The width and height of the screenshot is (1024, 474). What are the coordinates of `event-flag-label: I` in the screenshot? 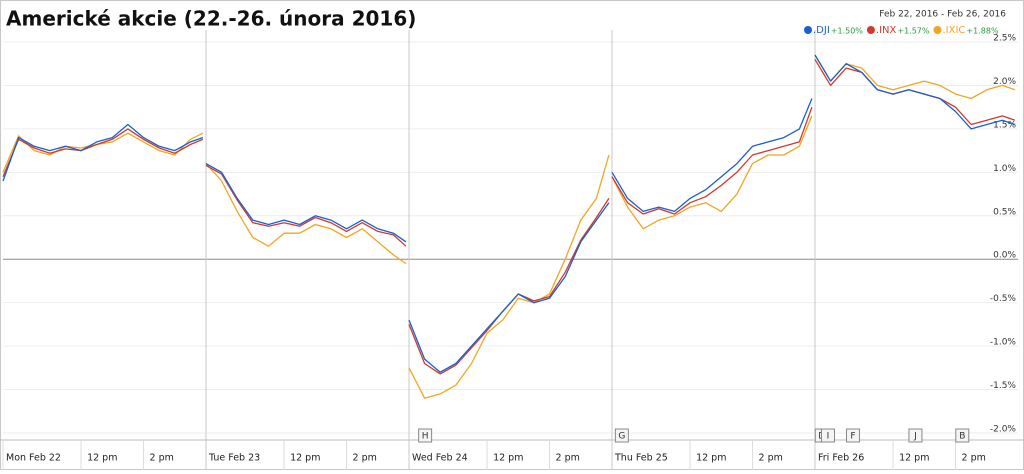 It's located at (828, 437).